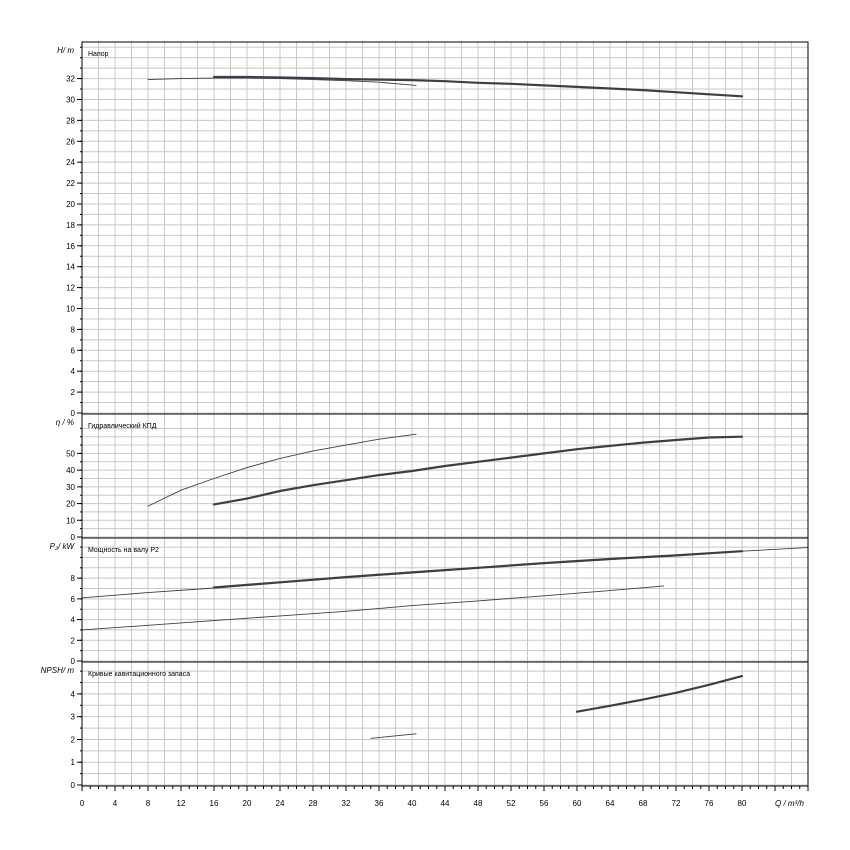  Describe the element at coordinates (63, 546) in the screenshot. I see `y-axis-label-power: P₂/ kW` at that location.